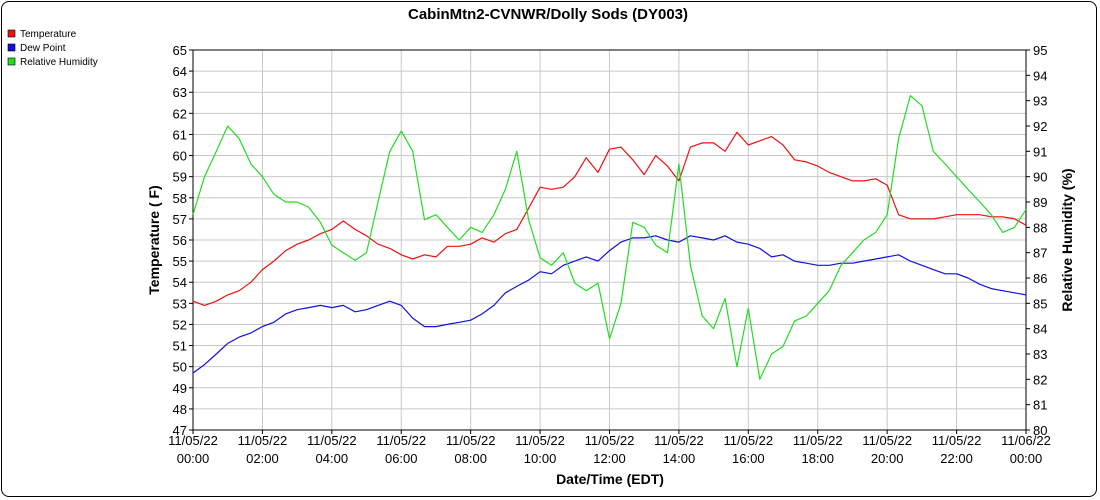 This screenshot has height=500, width=1100. Describe the element at coordinates (956, 458) in the screenshot. I see `x-tick-time: 22:00` at that location.